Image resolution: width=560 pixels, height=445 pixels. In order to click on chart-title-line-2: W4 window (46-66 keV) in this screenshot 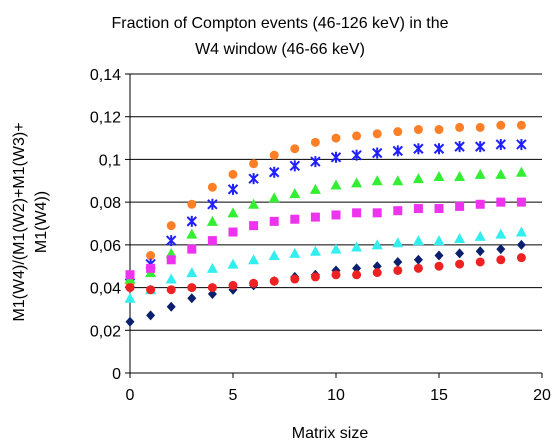, I will do `click(280, 49)`.